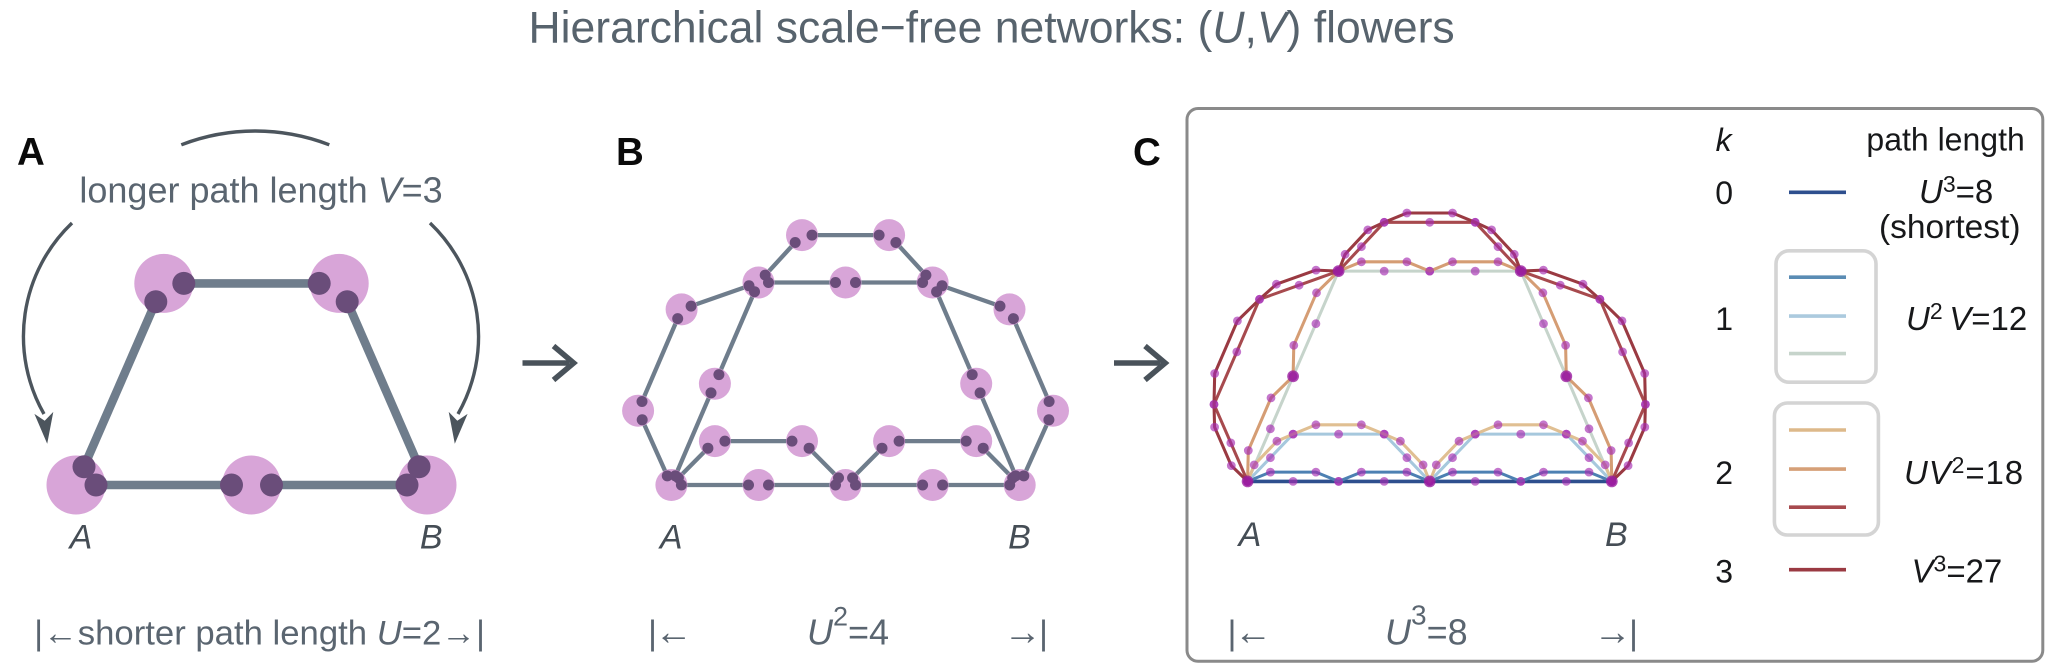 The width and height of the screenshot is (2048, 671). What do you see at coordinates (1957, 570) in the screenshot?
I see `svg-text: V3=27` at bounding box center [1957, 570].